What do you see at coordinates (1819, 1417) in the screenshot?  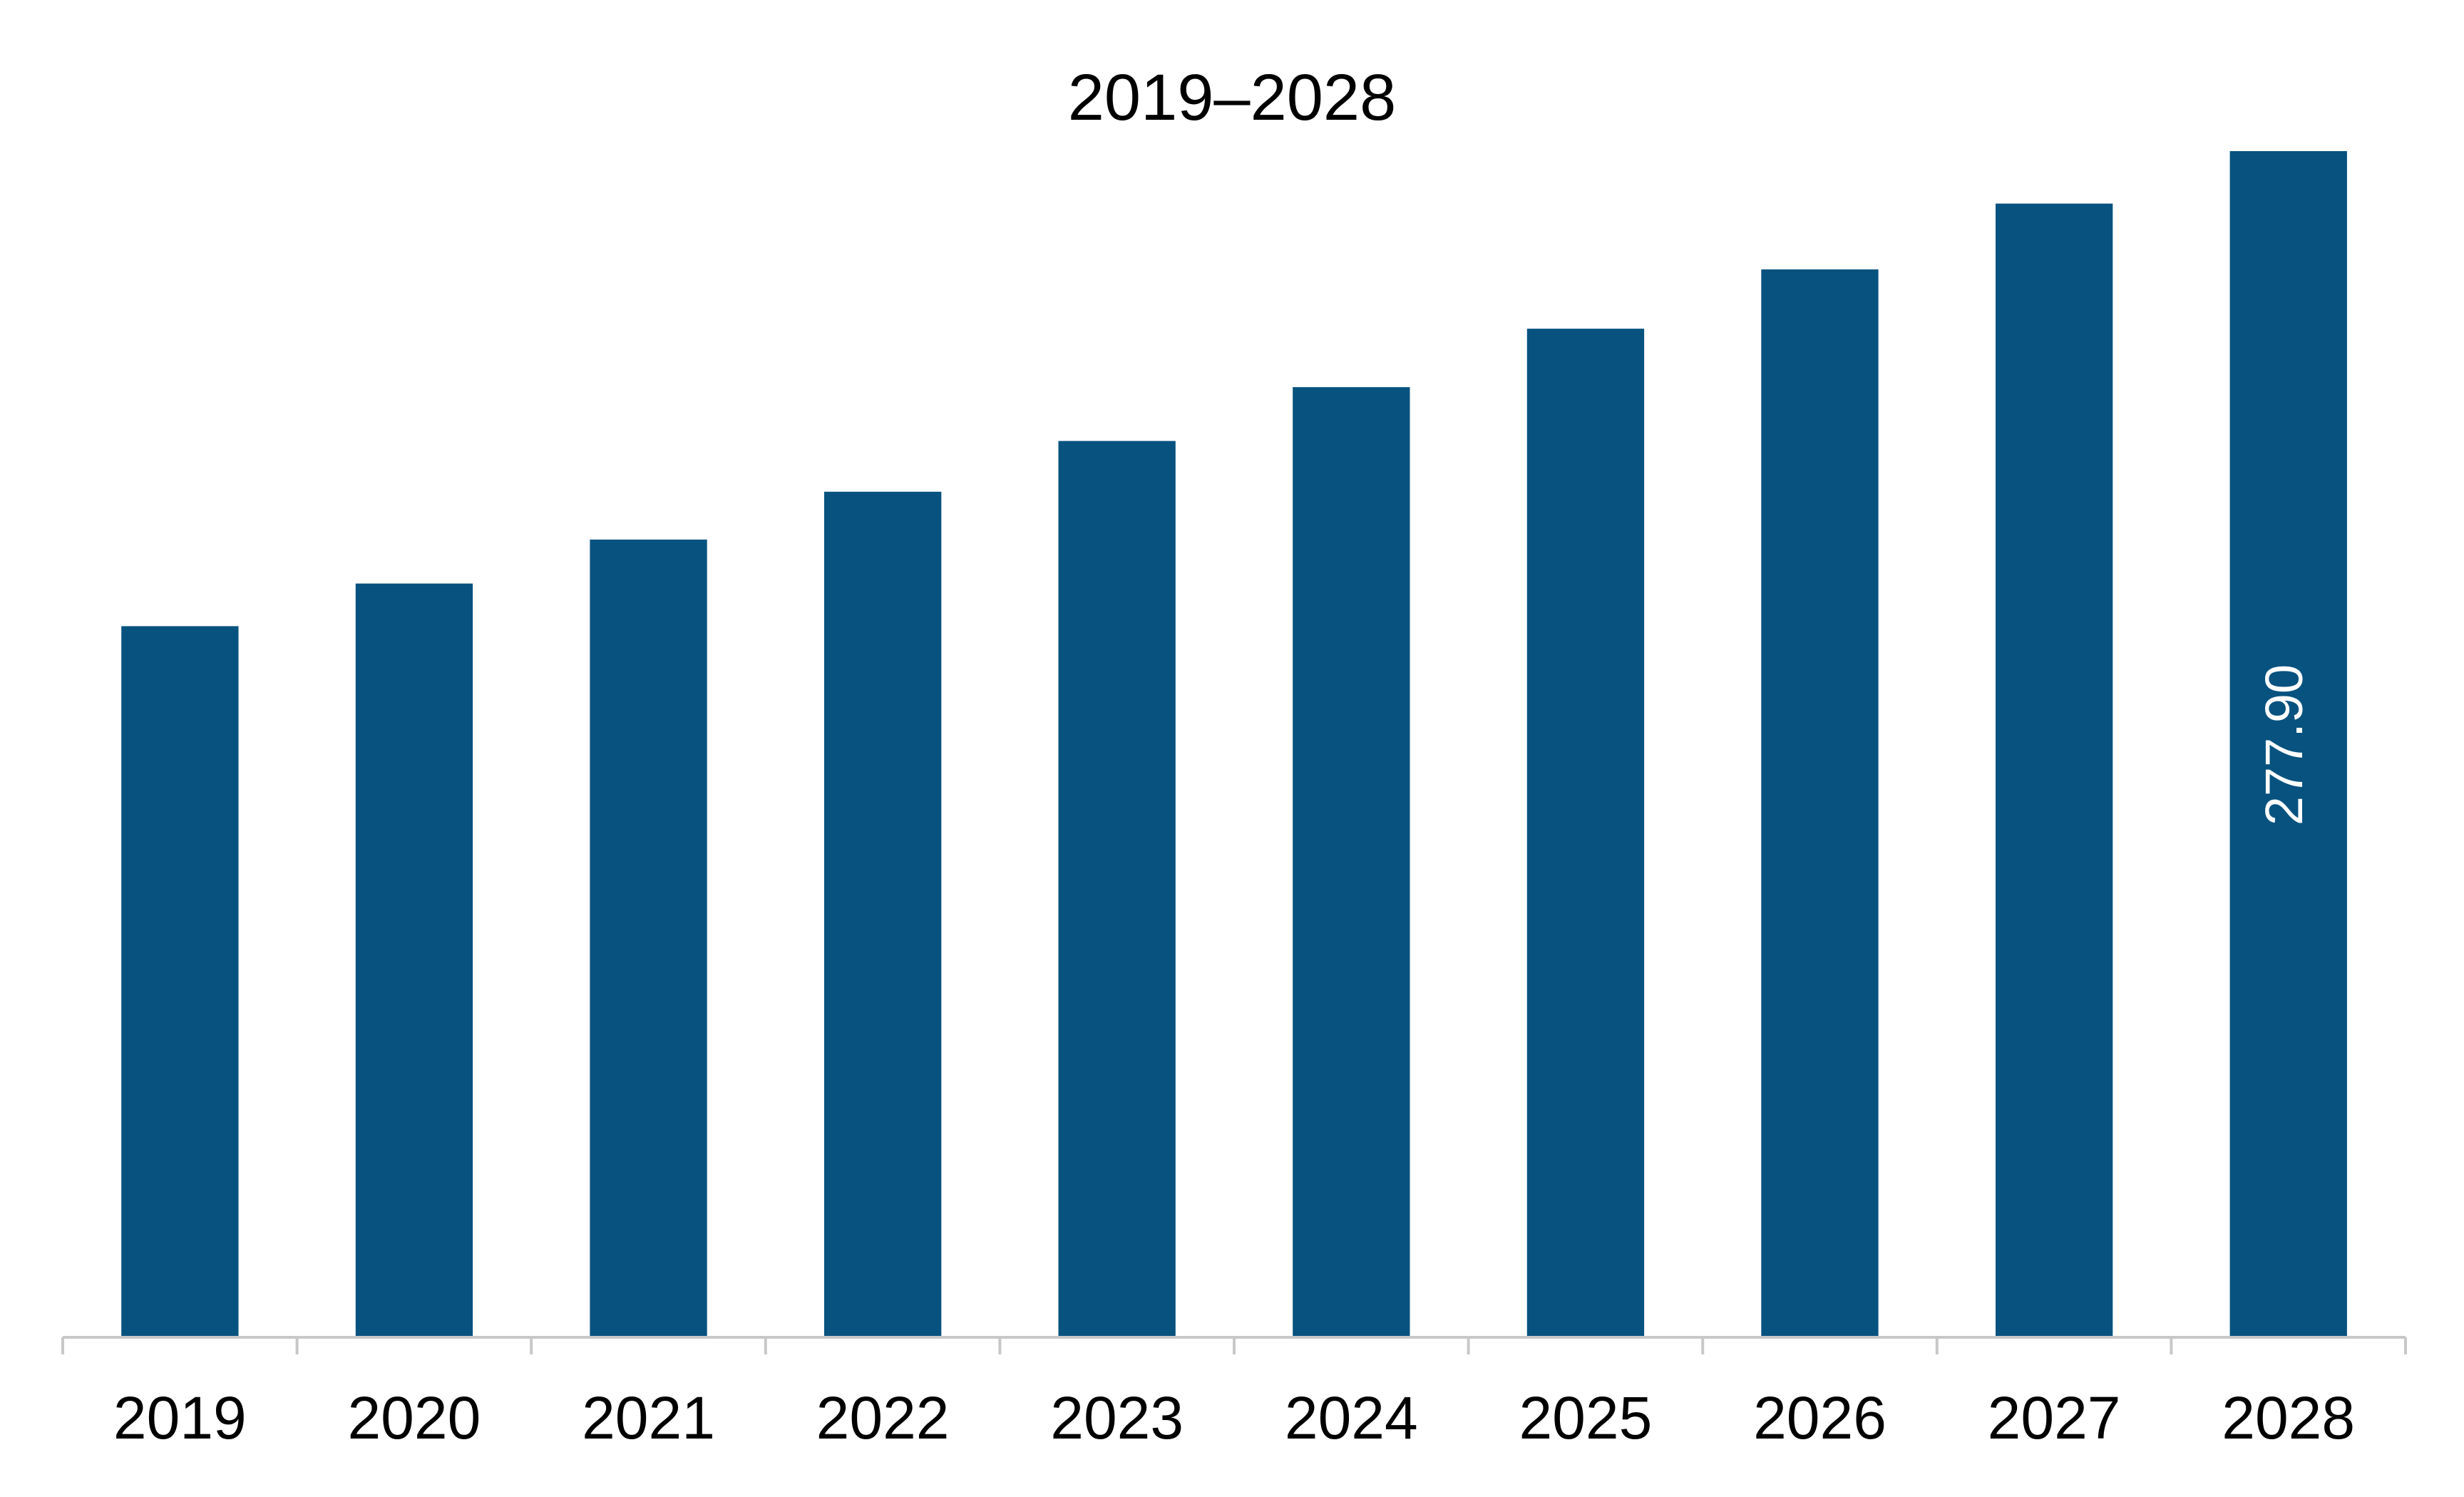 I see `x-tick-label-2026: 2026` at bounding box center [1819, 1417].